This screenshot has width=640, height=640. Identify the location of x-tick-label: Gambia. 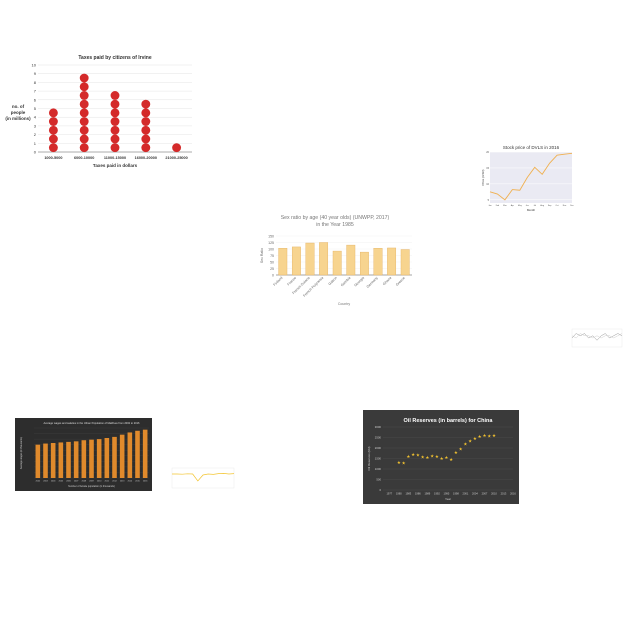
(346, 282).